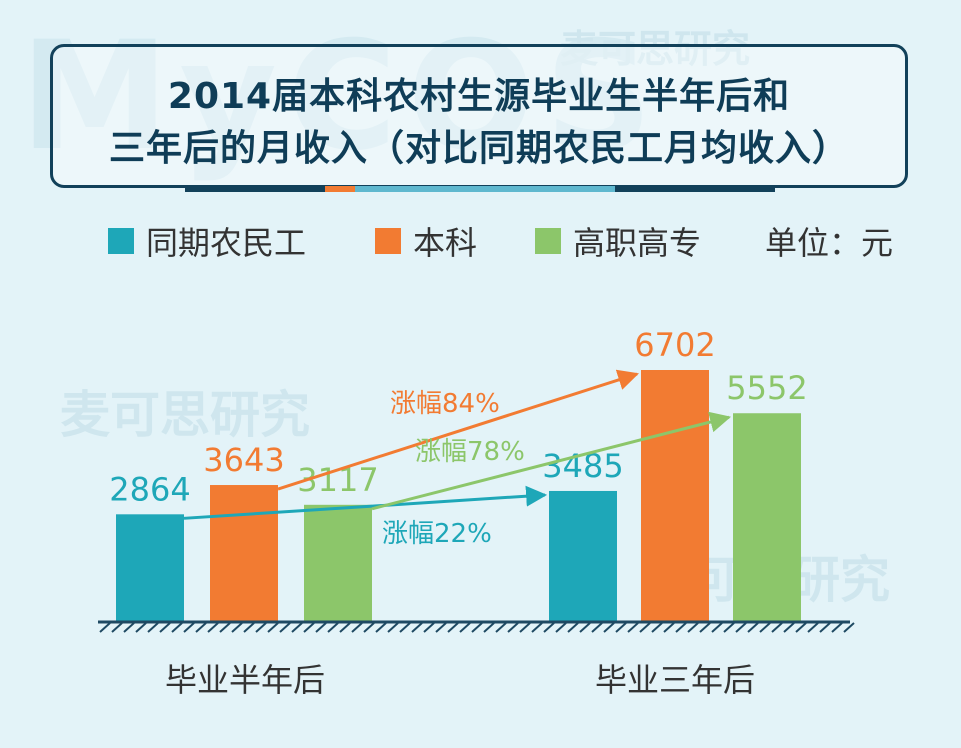 This screenshot has height=748, width=961. I want to click on data-label: 3485, so click(582, 466).